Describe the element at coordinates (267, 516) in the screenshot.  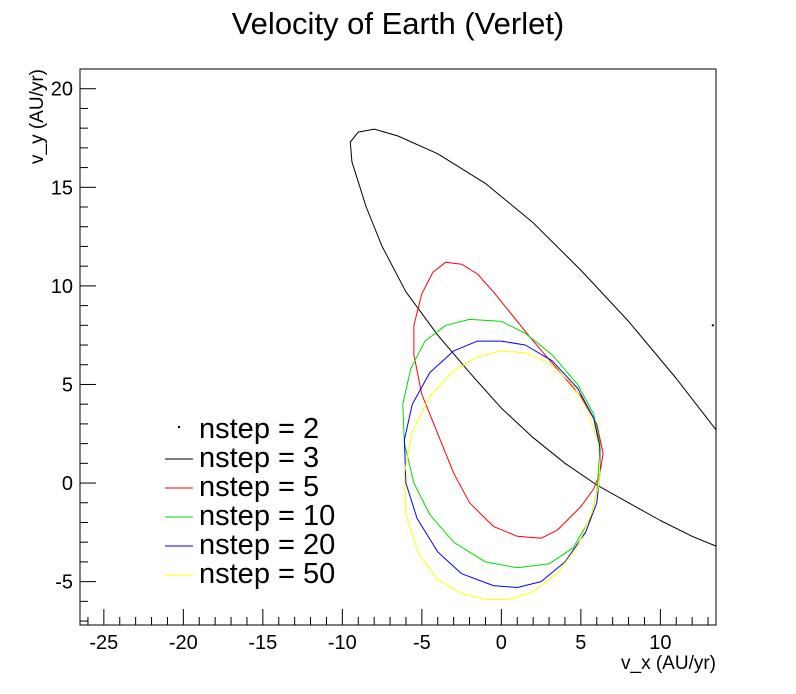
I see `legend-label: nstep = 10` at that location.